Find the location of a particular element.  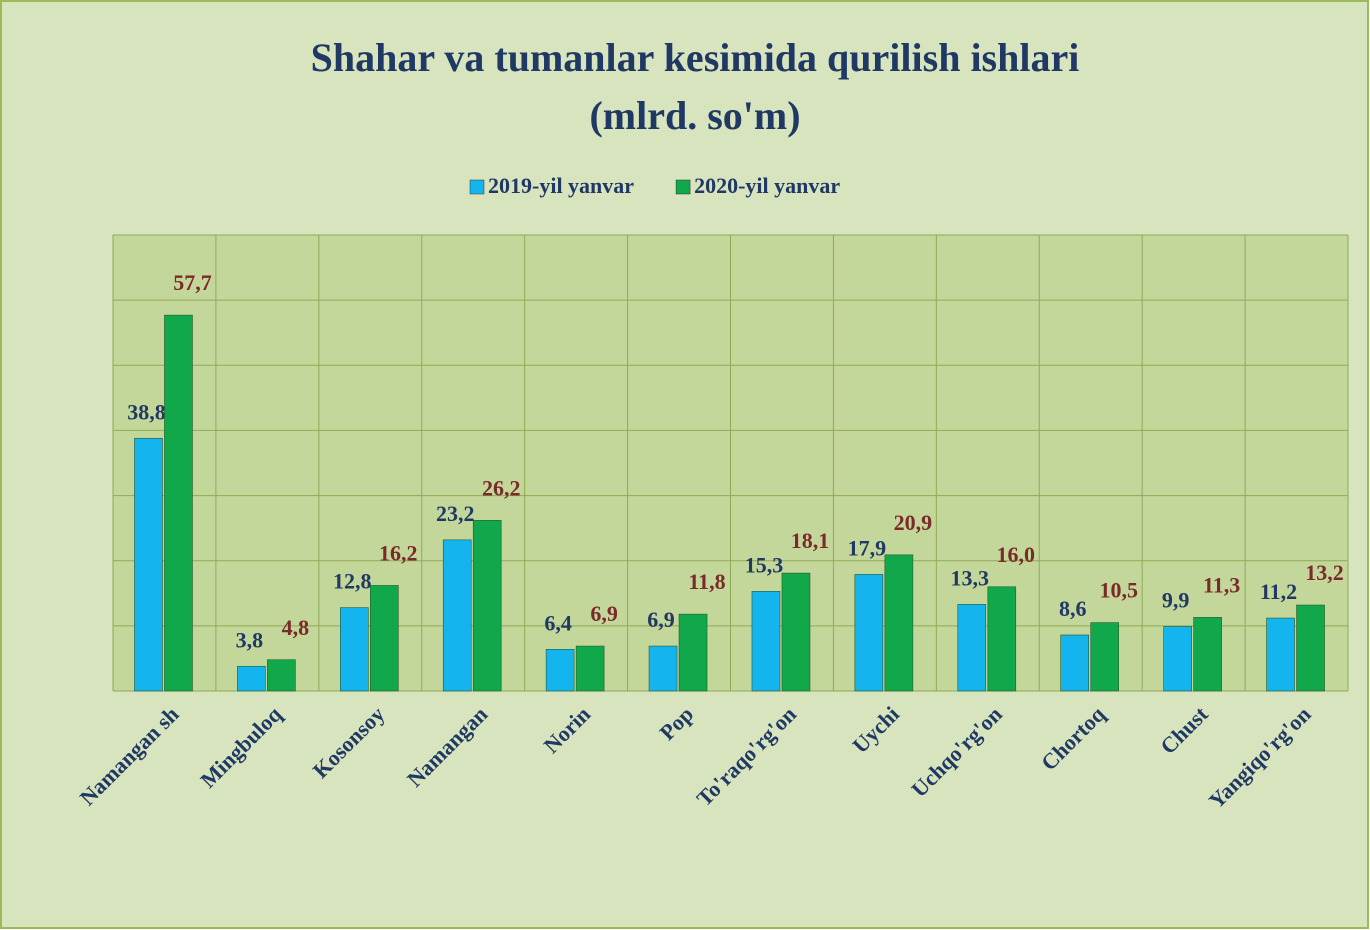

value-label: 3,8 is located at coordinates (250, 639).